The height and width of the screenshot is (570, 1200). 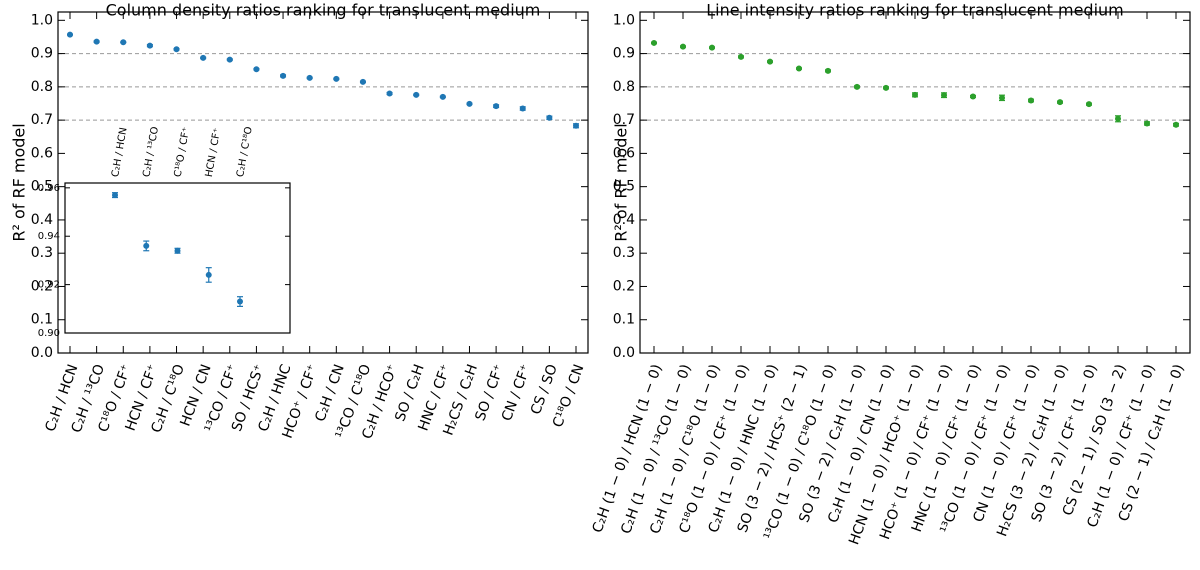 I want to click on x-tick-label: C¹⁸O / CF⁺, so click(x=183, y=152).